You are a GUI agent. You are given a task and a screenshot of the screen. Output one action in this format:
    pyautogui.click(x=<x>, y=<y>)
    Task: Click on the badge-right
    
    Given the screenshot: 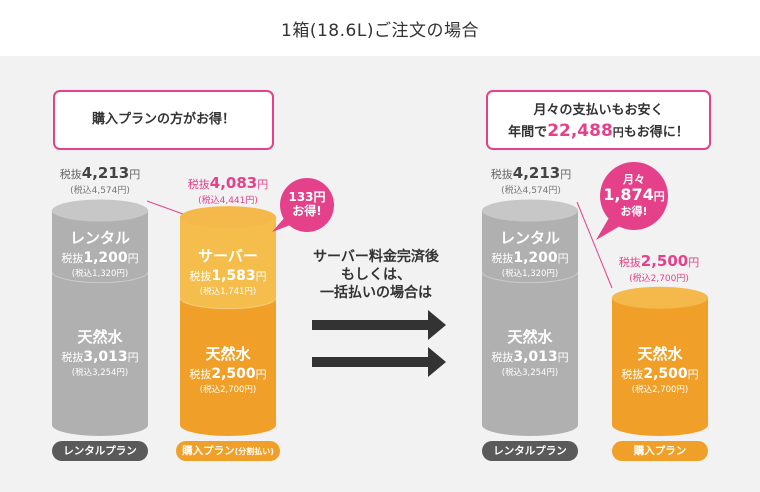 What is the action you would take?
    pyautogui.click(x=632, y=201)
    